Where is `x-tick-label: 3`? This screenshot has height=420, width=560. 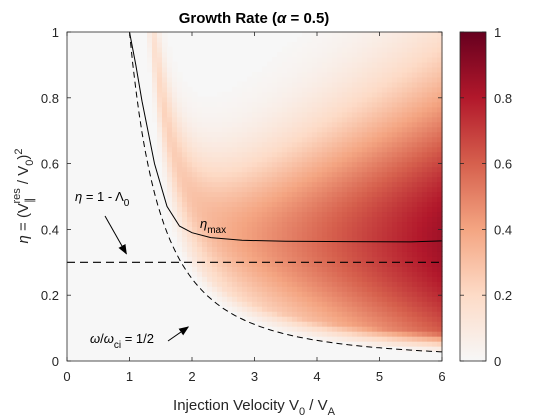 x-tick-label: 3 is located at coordinates (254, 376).